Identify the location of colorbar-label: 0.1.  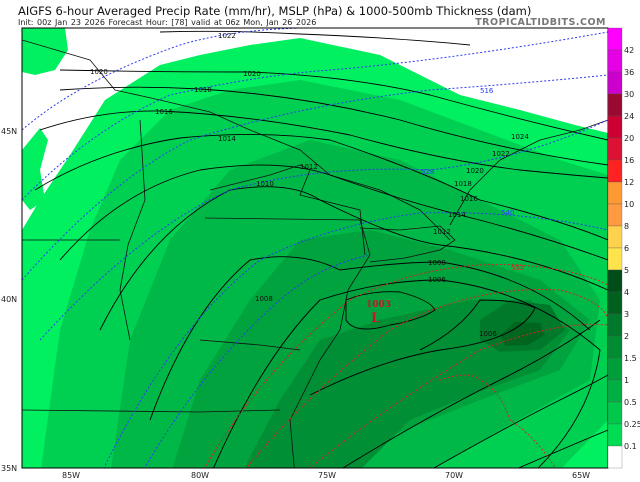
(630, 446).